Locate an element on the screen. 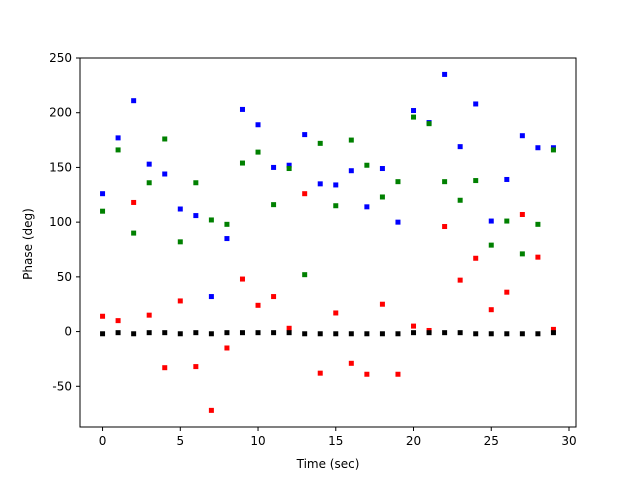  y-tick-label: 50 is located at coordinates (64, 277).